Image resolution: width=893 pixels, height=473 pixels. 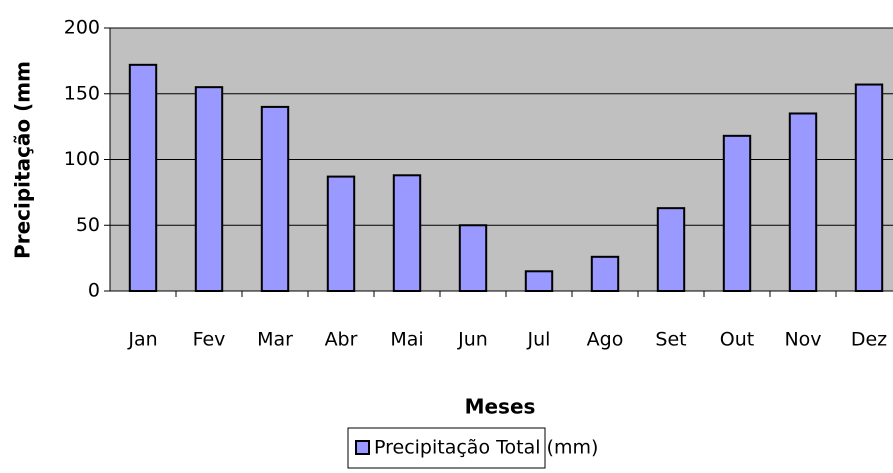 What do you see at coordinates (142, 340) in the screenshot?
I see `x-tick-label: Jan` at bounding box center [142, 340].